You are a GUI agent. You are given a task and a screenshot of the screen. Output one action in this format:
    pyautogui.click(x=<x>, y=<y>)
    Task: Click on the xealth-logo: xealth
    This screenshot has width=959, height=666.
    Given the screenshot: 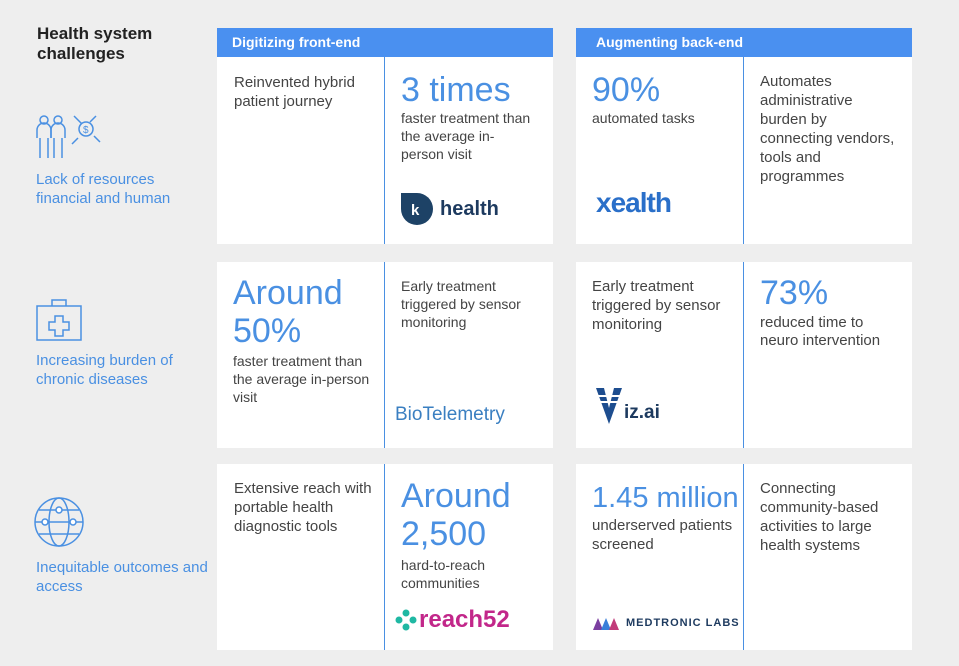 What is the action you would take?
    pyautogui.click(x=634, y=202)
    